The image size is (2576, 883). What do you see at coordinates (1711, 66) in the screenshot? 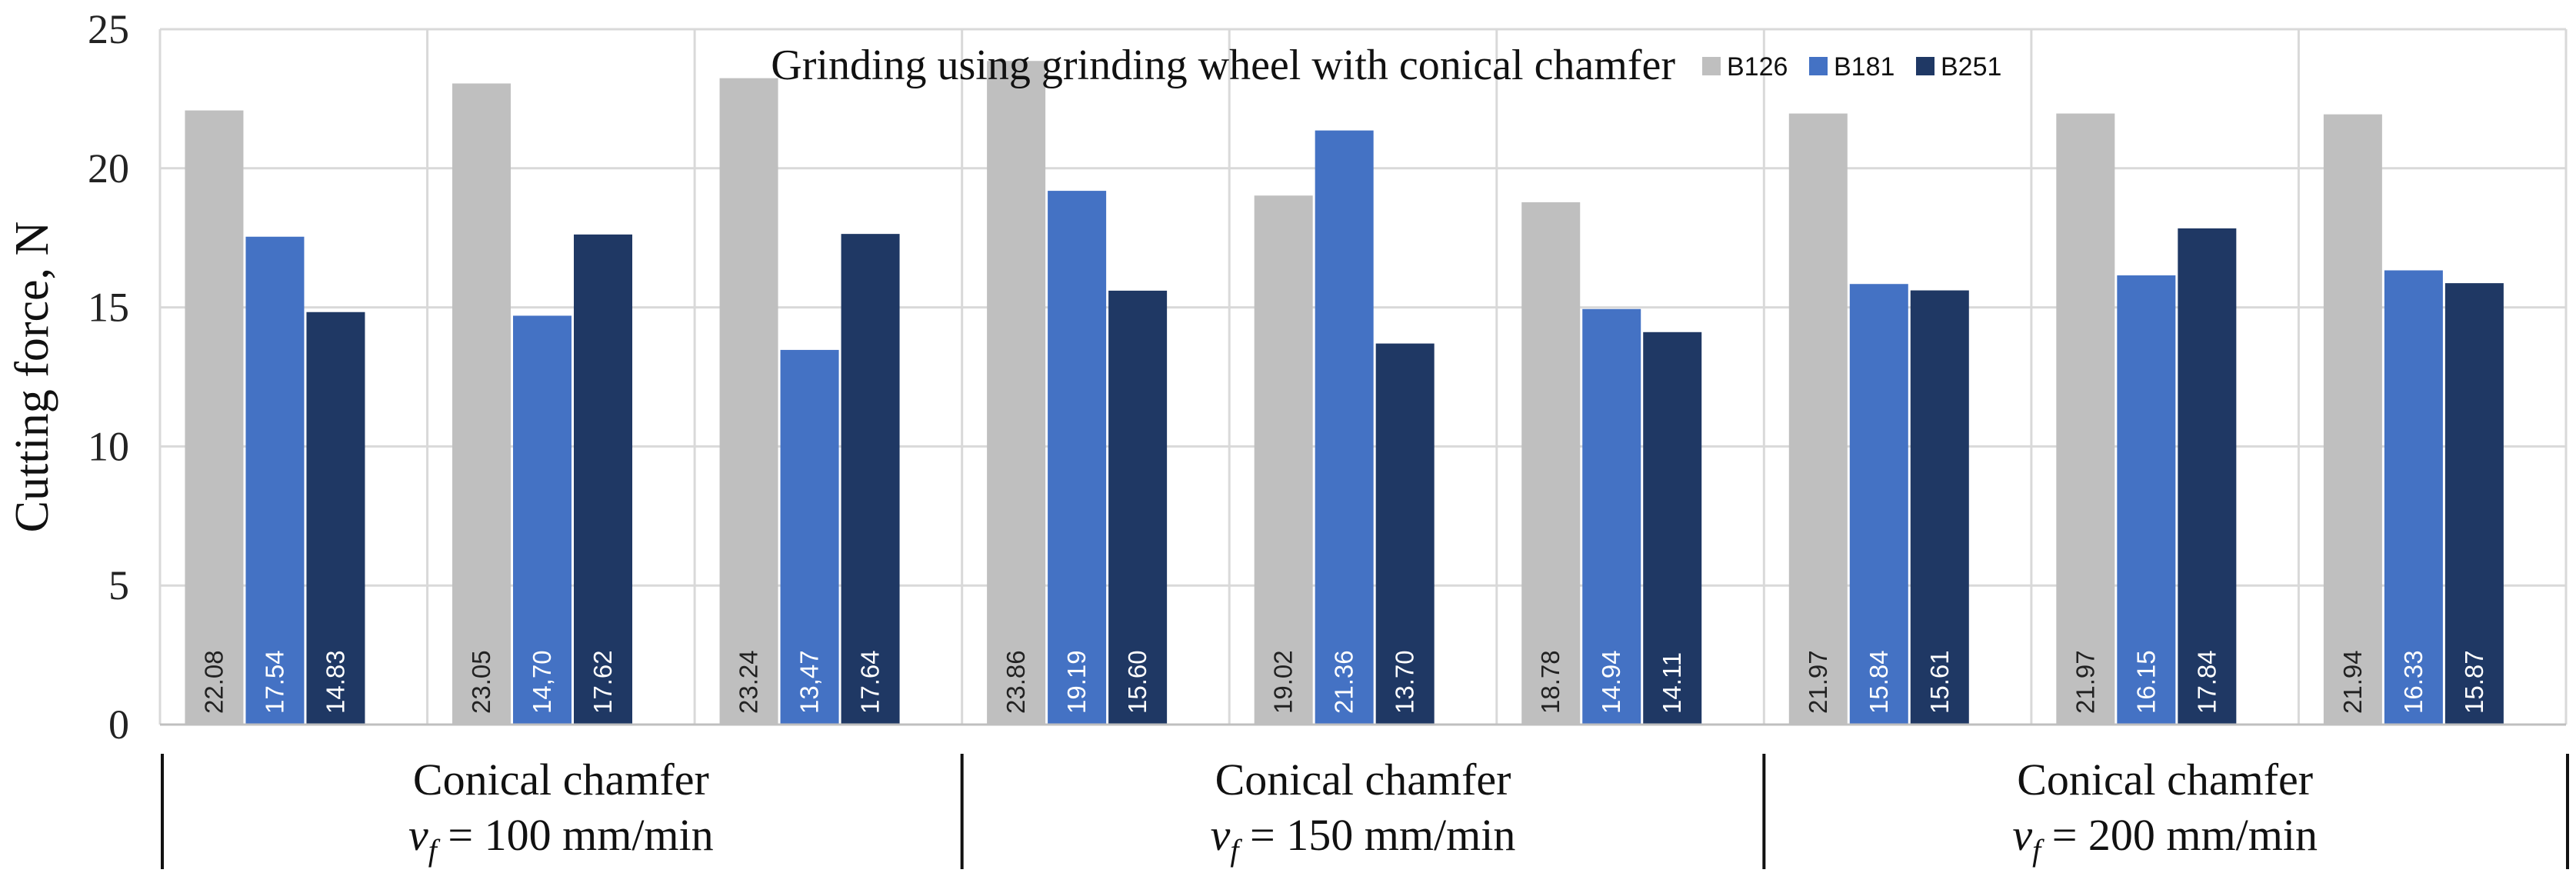
I see `legend-swatch-b126` at bounding box center [1711, 66].